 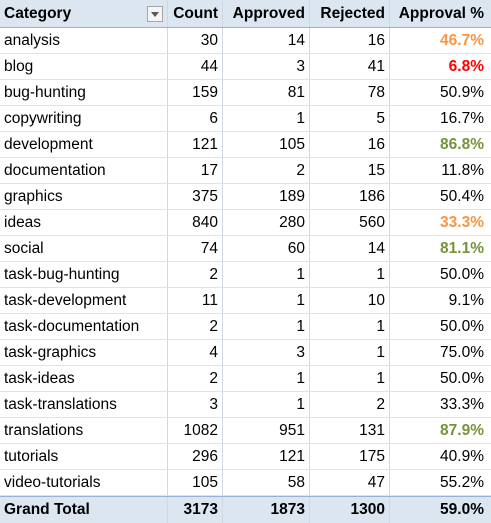 I want to click on cell-rejected: 47, so click(x=350, y=482).